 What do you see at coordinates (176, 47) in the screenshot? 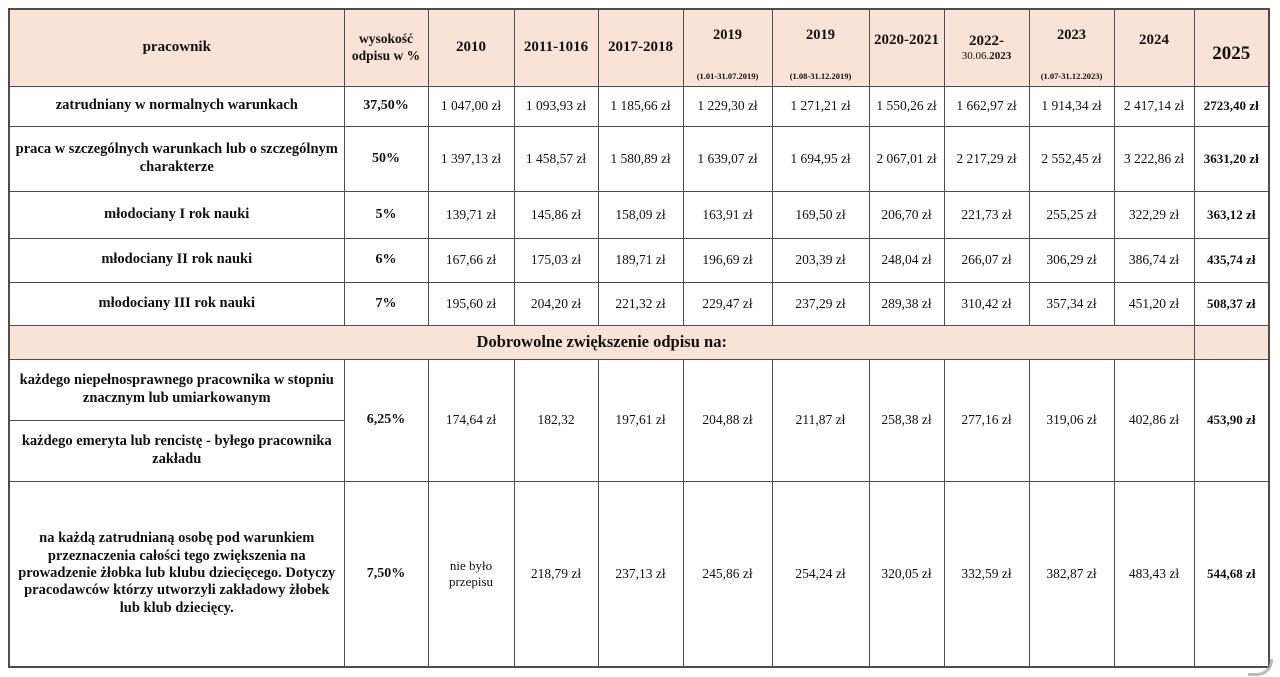
I see `col-header-pracownik: pracownik` at bounding box center [176, 47].